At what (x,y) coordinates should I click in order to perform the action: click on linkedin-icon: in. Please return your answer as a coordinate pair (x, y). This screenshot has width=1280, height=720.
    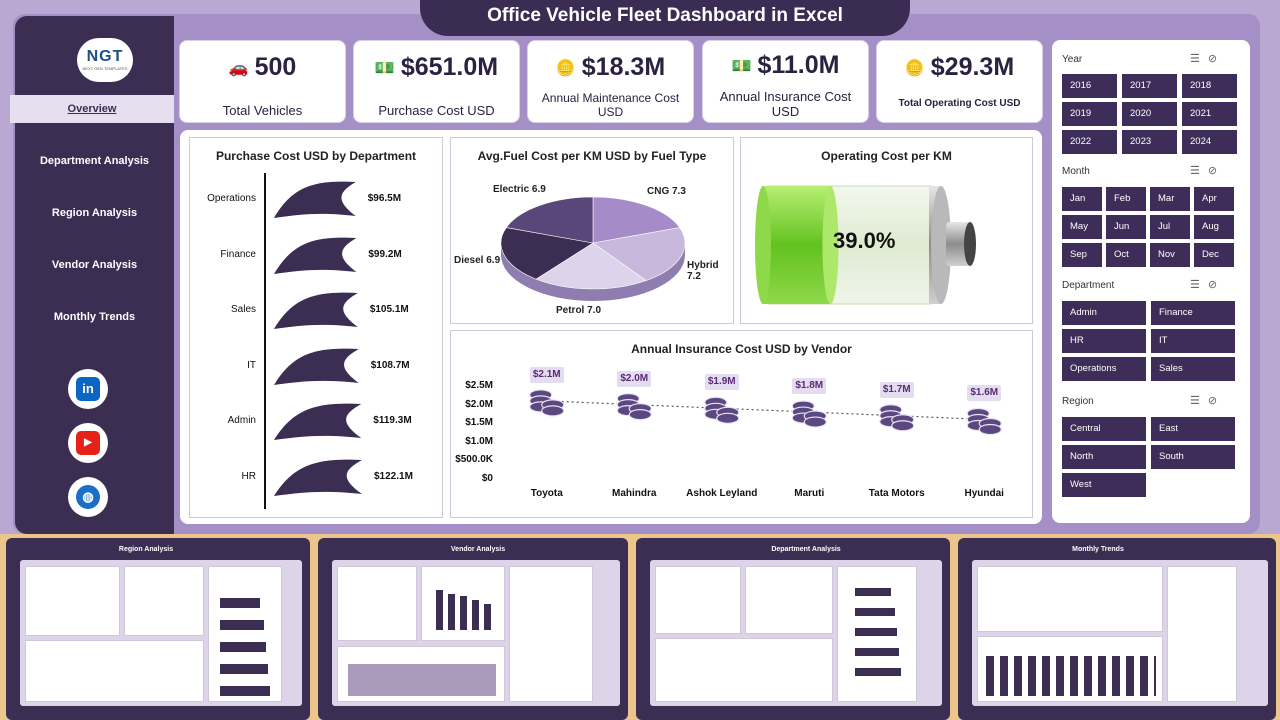
    Looking at the image, I should click on (88, 389).